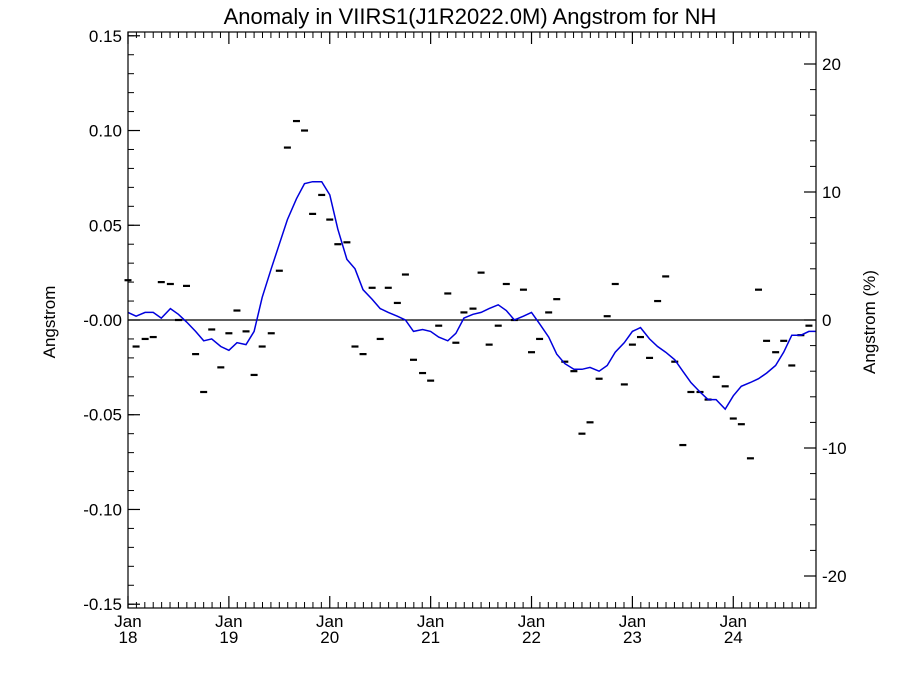 The width and height of the screenshot is (900, 675). I want to click on y-tick-label: -0.05, so click(102, 415).